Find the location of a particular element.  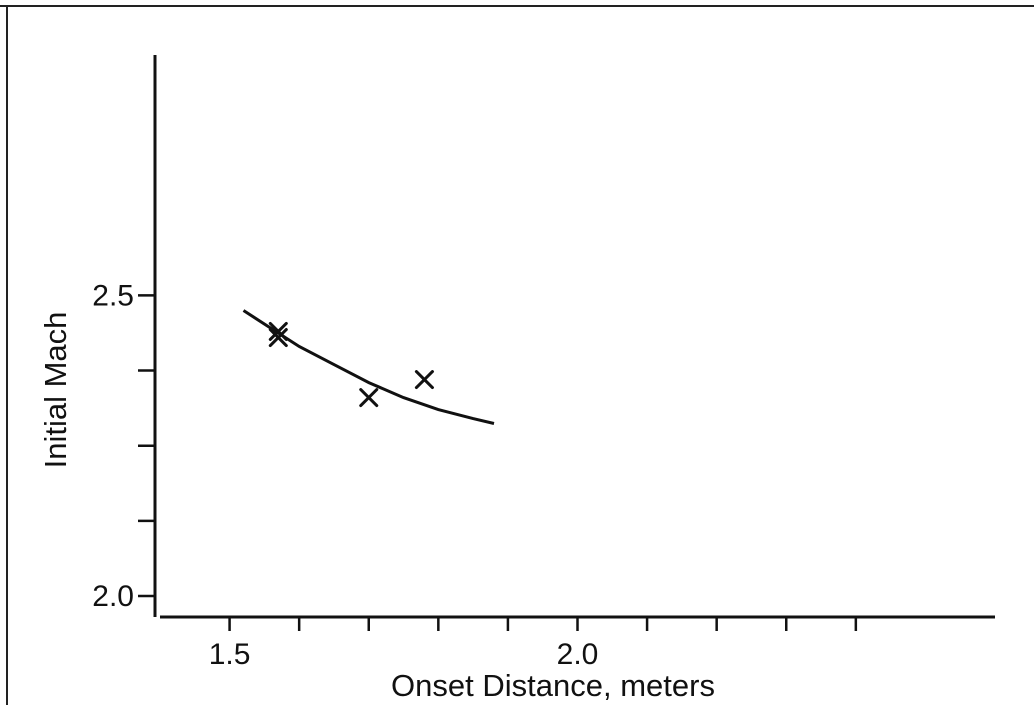

x-axis-title: Onset Distance, meters is located at coordinates (553, 685).